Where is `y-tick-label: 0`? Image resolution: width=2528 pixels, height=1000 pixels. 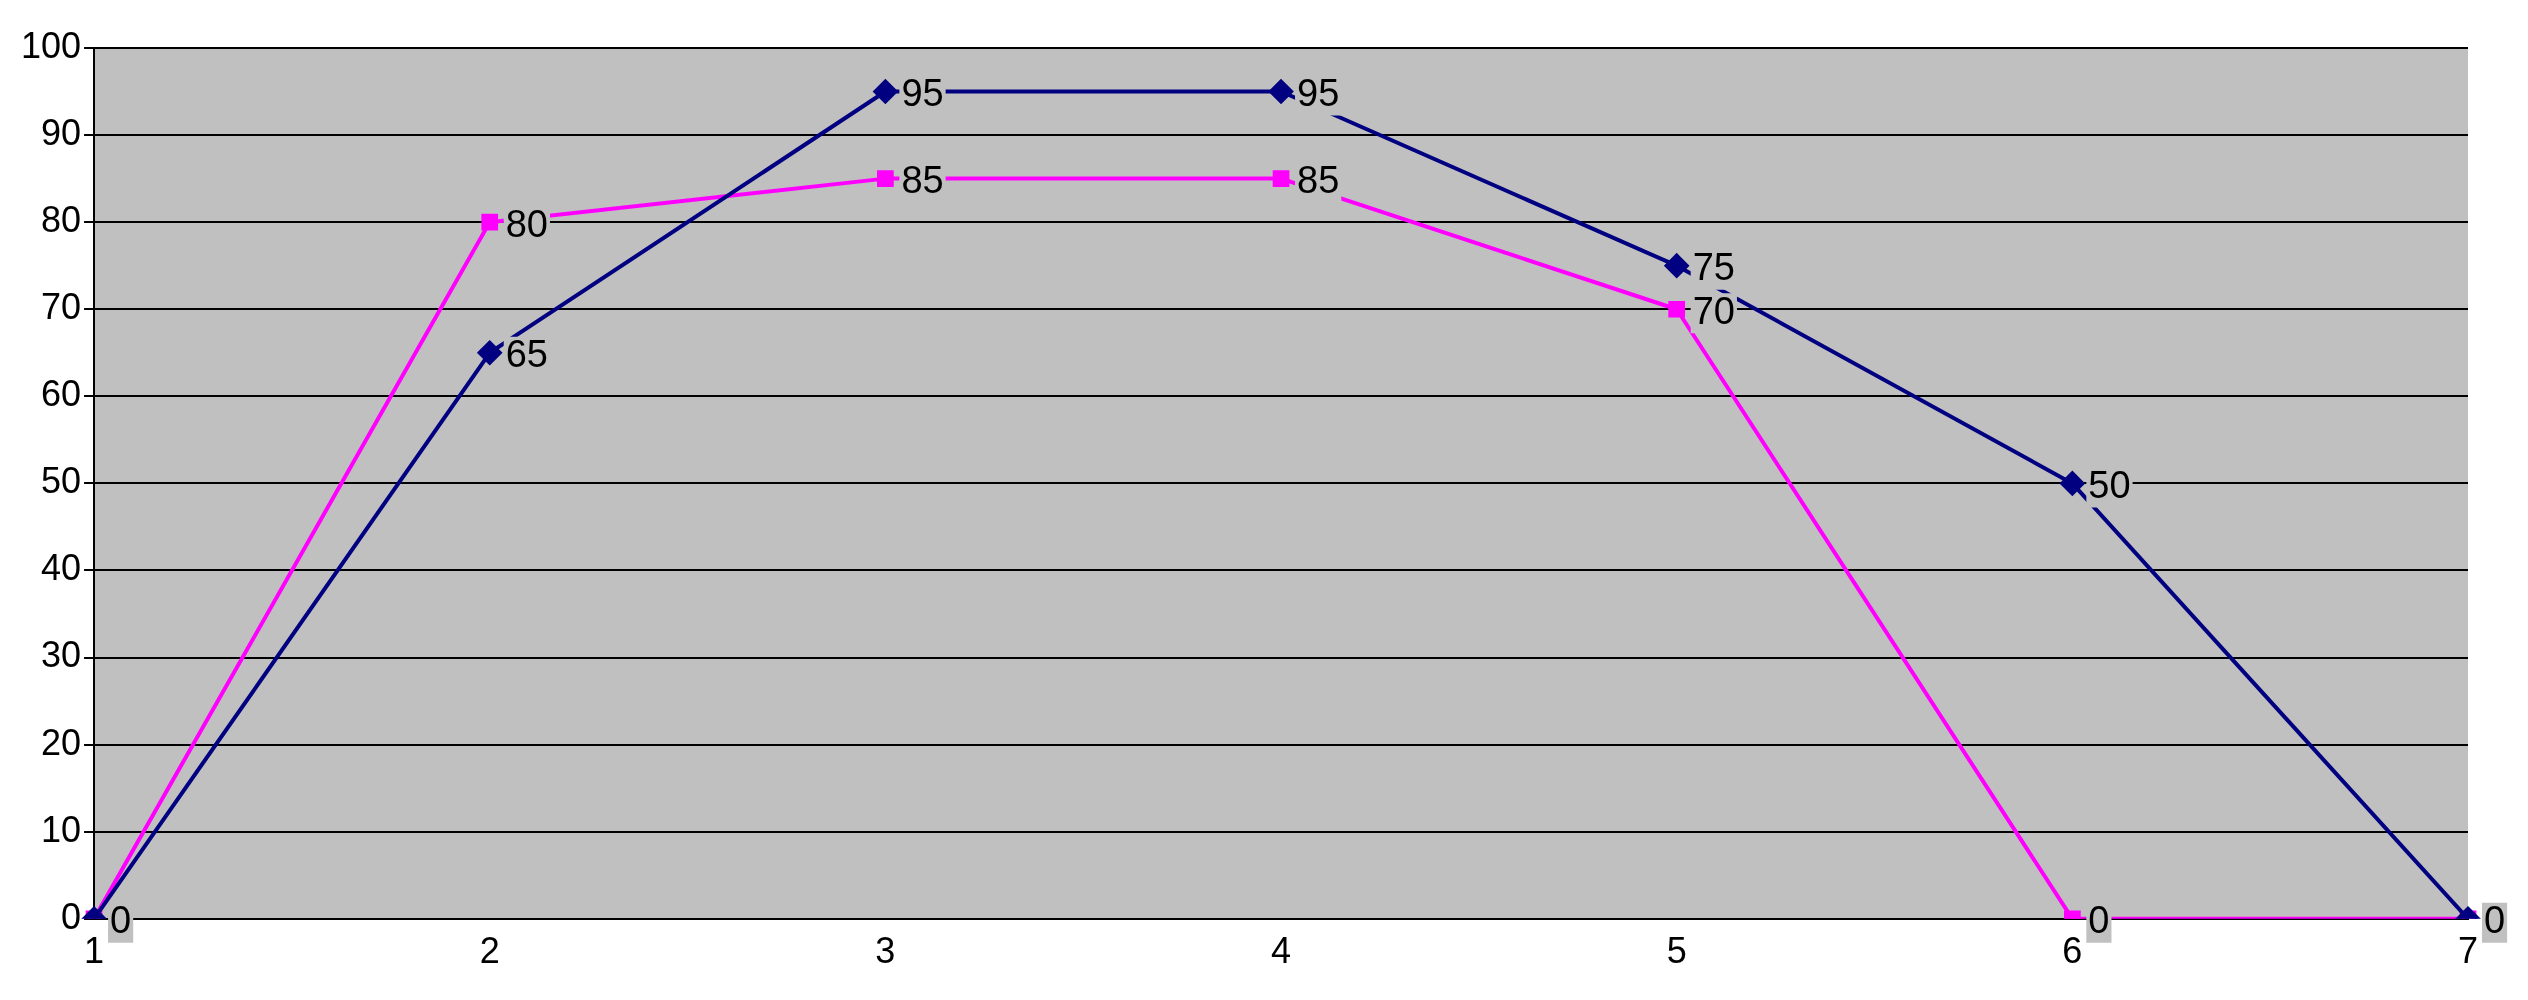
y-tick-label: 0 is located at coordinates (71, 916).